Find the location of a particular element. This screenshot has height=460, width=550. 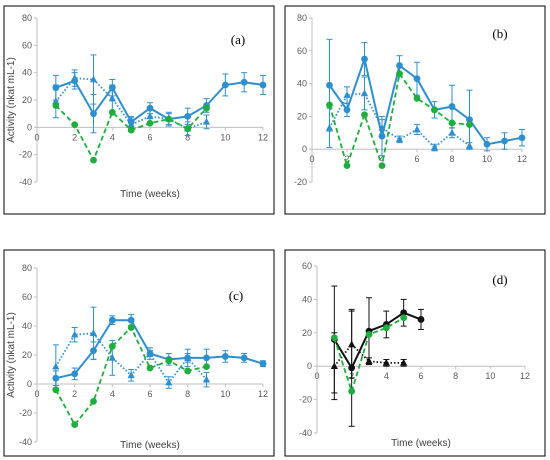

x-tick-label: 0 is located at coordinates (36, 137).